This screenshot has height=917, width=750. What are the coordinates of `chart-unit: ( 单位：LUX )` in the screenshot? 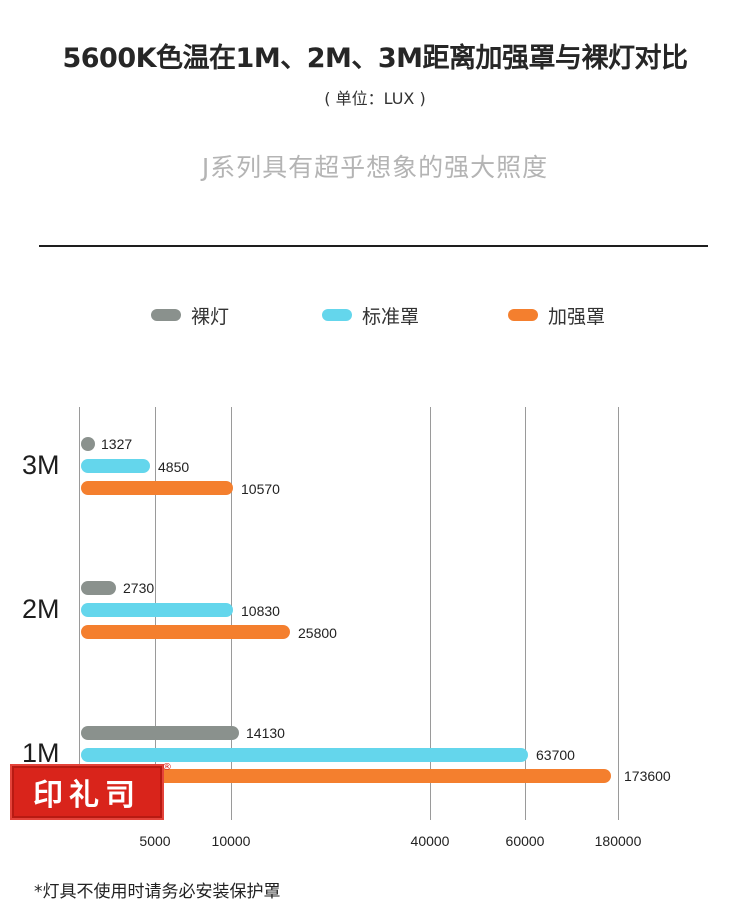 It's located at (375, 98).